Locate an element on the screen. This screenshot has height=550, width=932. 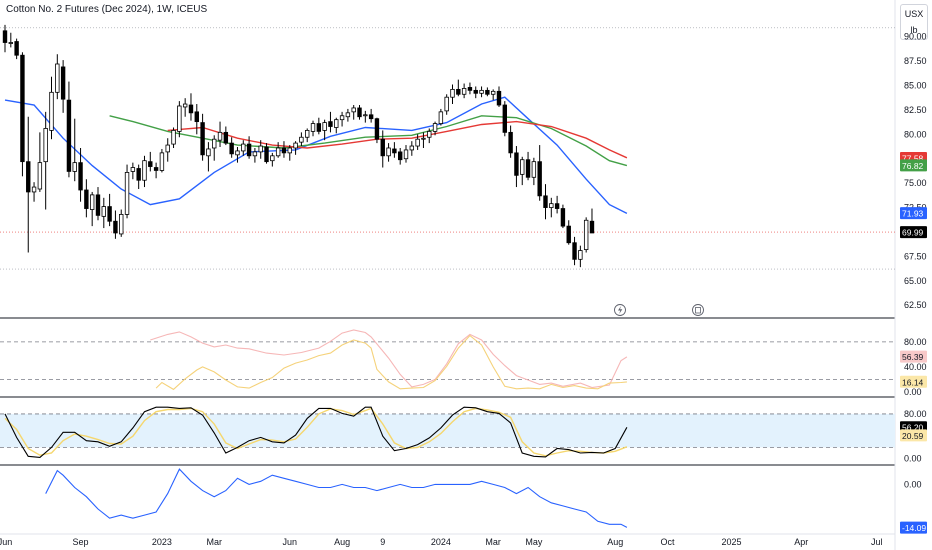
time-tick-label: Aug is located at coordinates (615, 542).